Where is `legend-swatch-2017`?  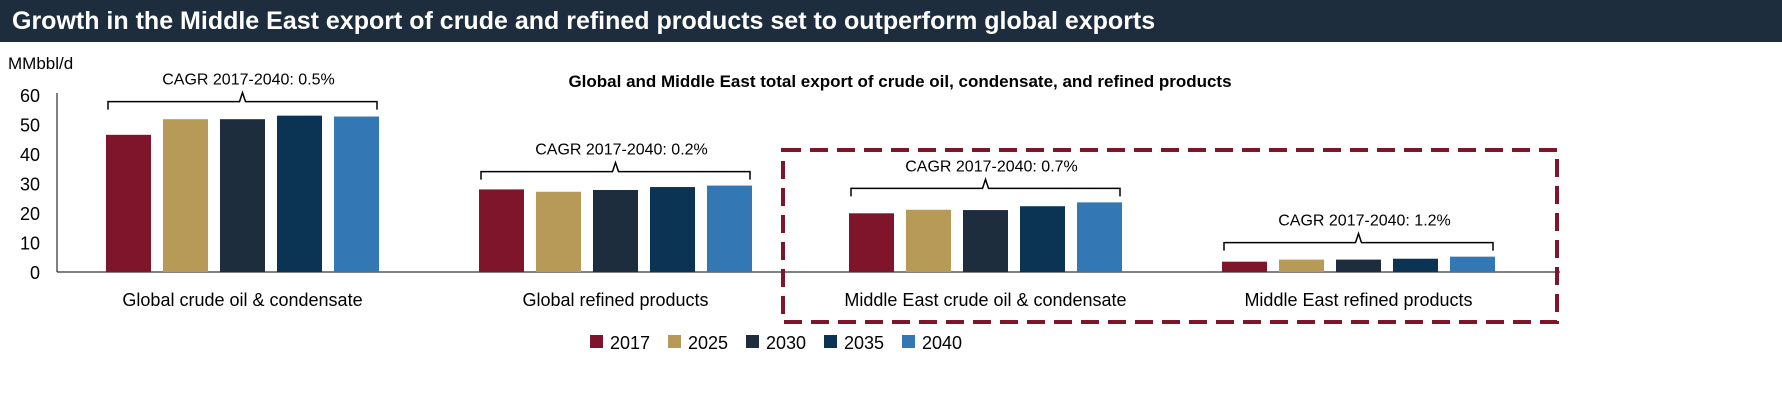 legend-swatch-2017 is located at coordinates (596, 341).